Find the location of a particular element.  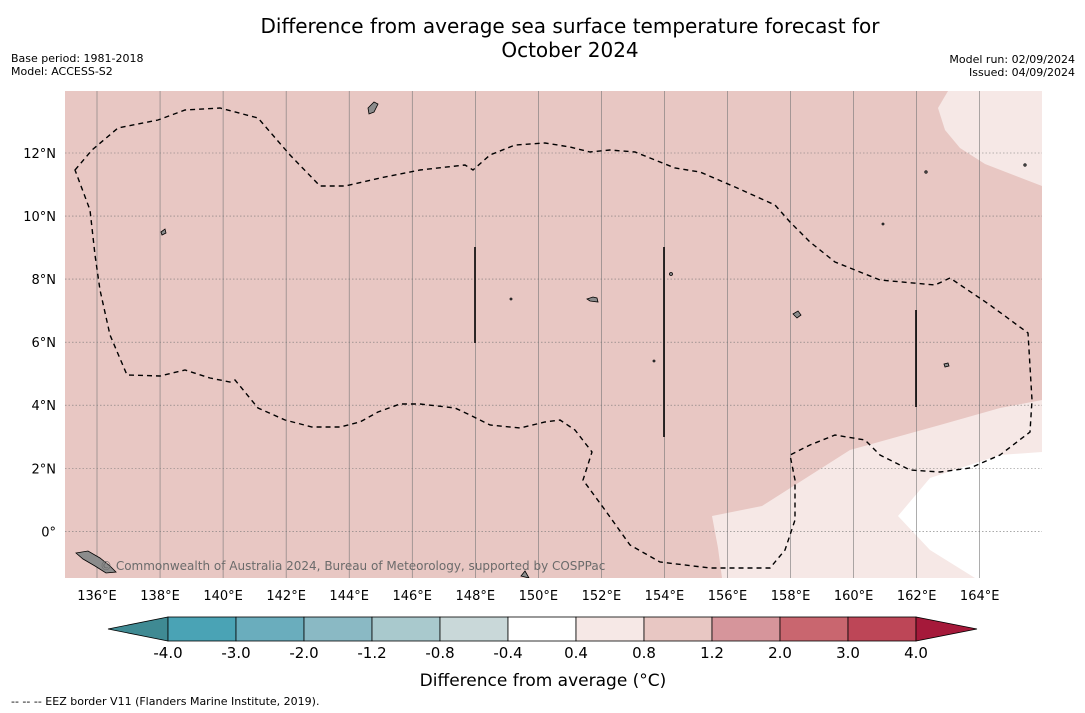

longitude-label: 140°E is located at coordinates (223, 596).